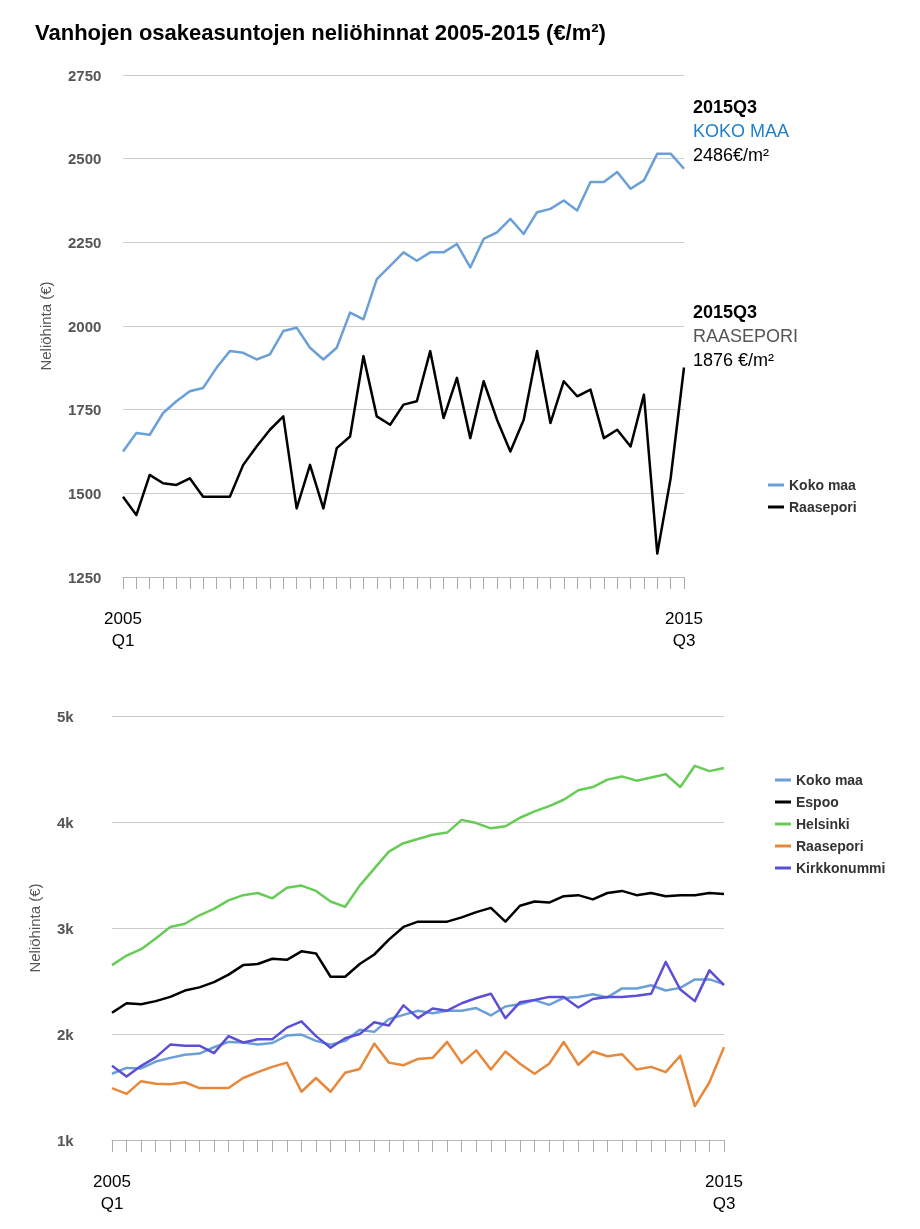  Describe the element at coordinates (85, 326) in the screenshot. I see `y-tick-label: 2000` at that location.